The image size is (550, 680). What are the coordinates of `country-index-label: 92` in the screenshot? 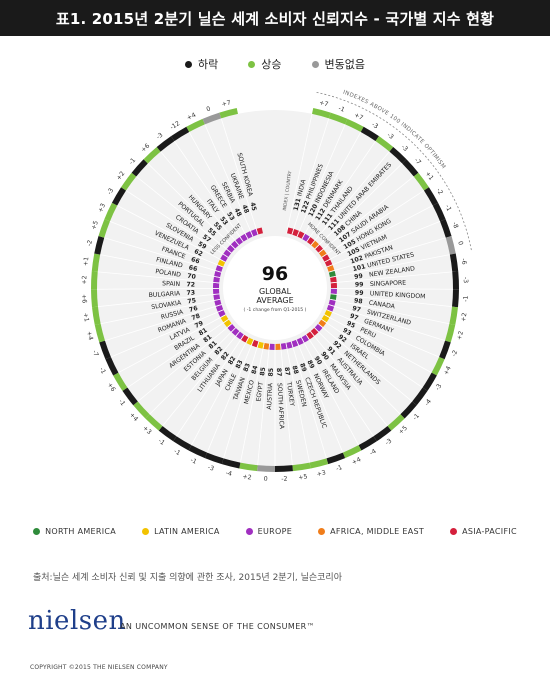 It's located at (342, 339).